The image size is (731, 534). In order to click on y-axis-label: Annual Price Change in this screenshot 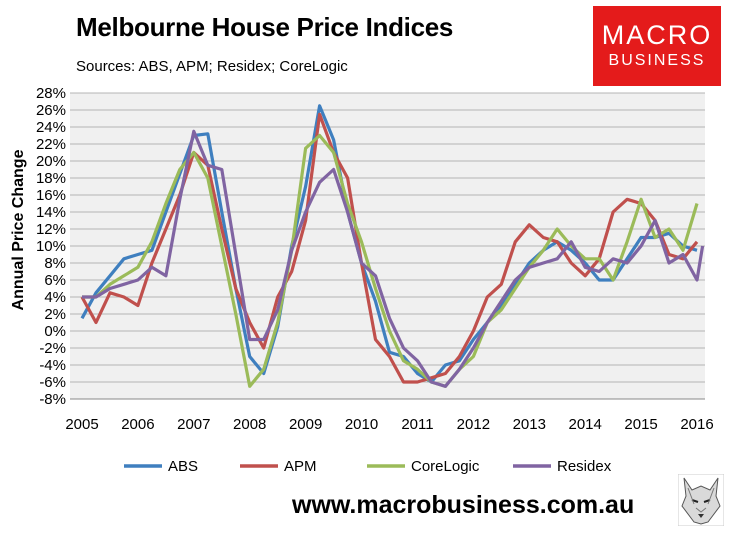, I will do `click(18, 229)`.